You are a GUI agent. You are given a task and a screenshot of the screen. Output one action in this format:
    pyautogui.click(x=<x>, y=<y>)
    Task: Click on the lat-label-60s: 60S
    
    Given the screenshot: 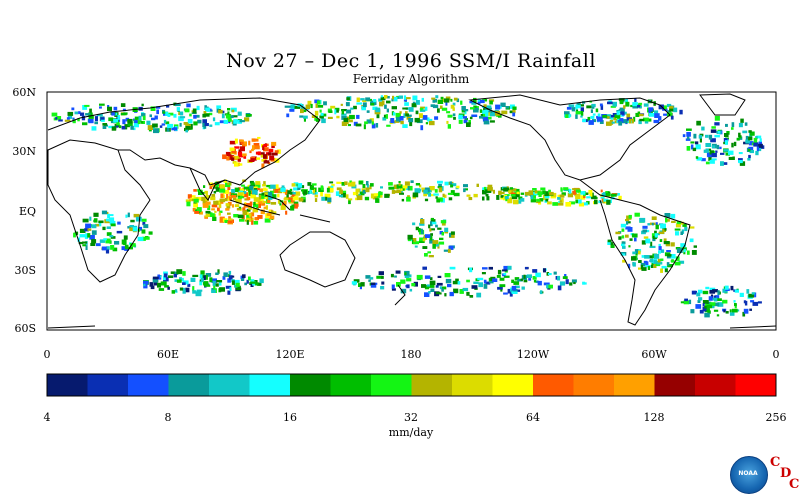 What is the action you would take?
    pyautogui.click(x=25, y=328)
    